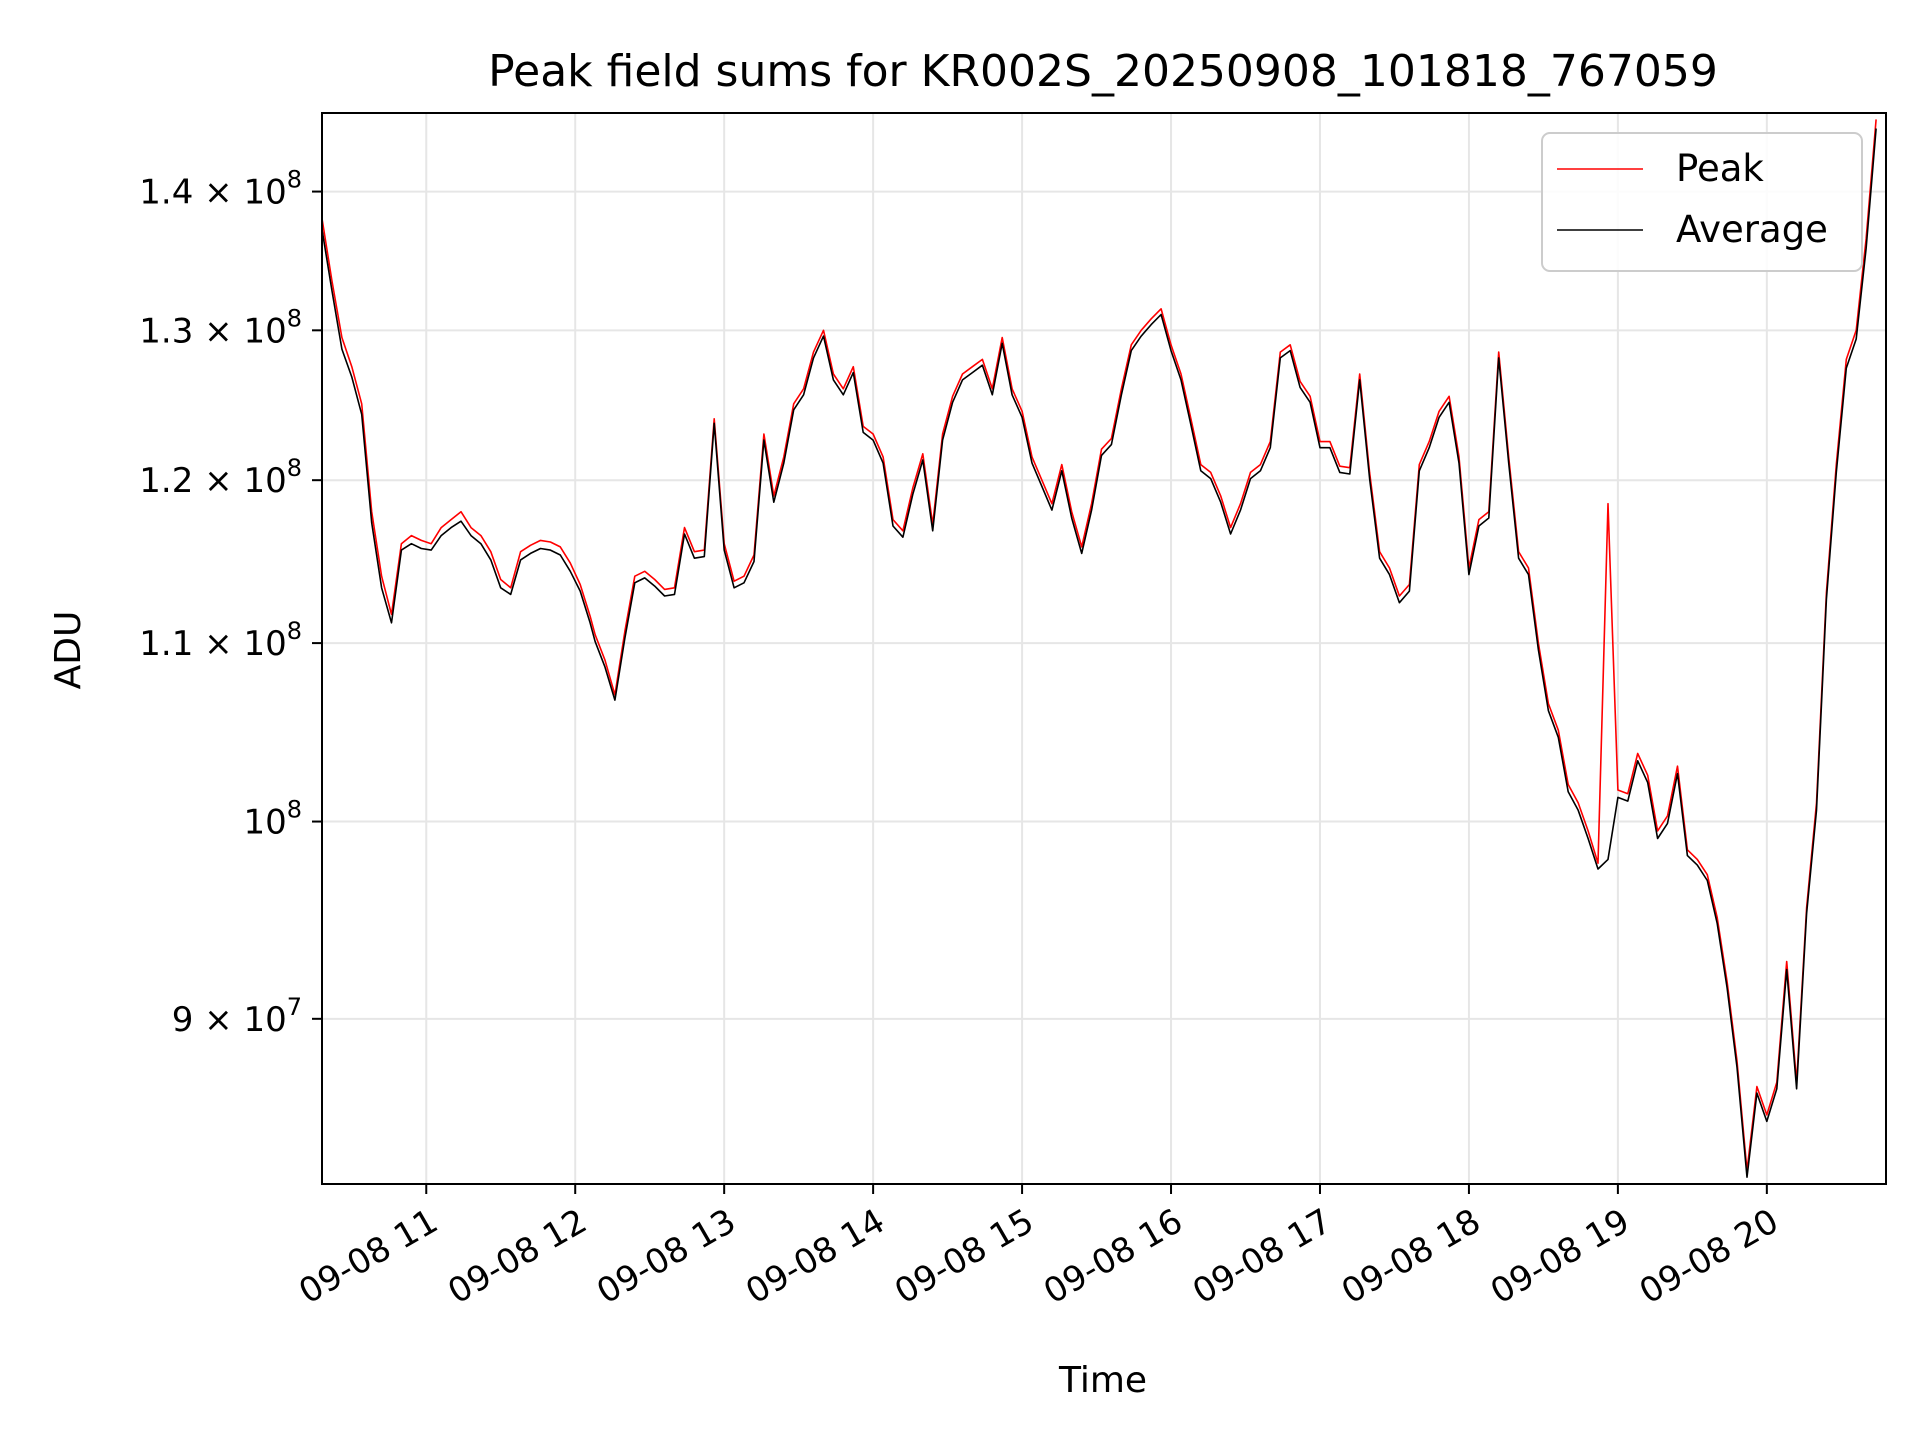 This screenshot has height=1440, width=1920. I want to click on y-axis-title: ADU, so click(68, 650).